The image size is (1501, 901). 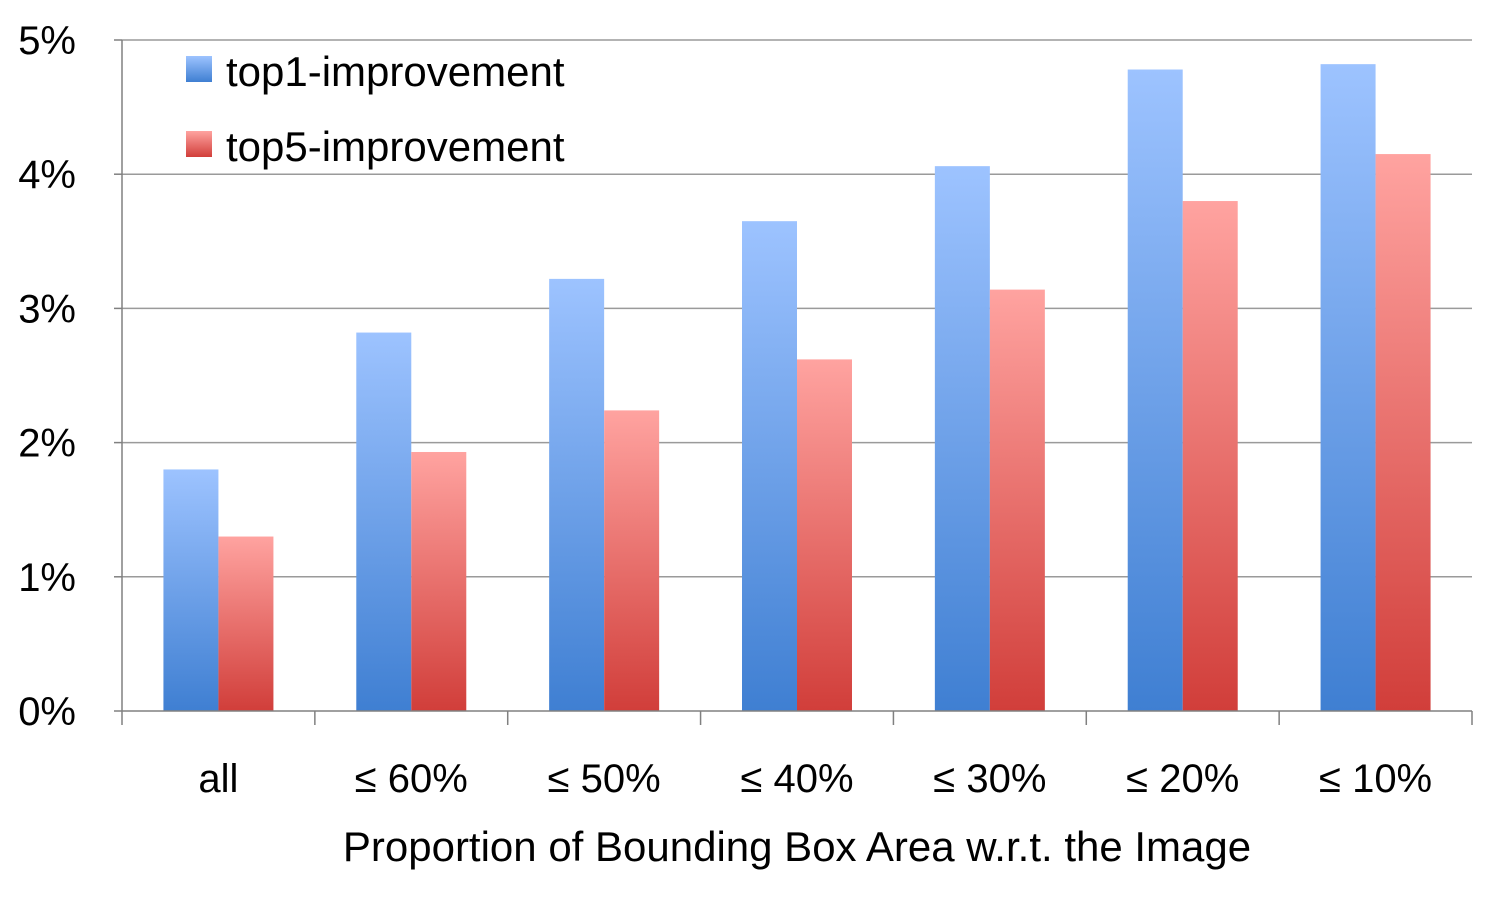 What do you see at coordinates (47, 41) in the screenshot?
I see `y-tick-label: 5%` at bounding box center [47, 41].